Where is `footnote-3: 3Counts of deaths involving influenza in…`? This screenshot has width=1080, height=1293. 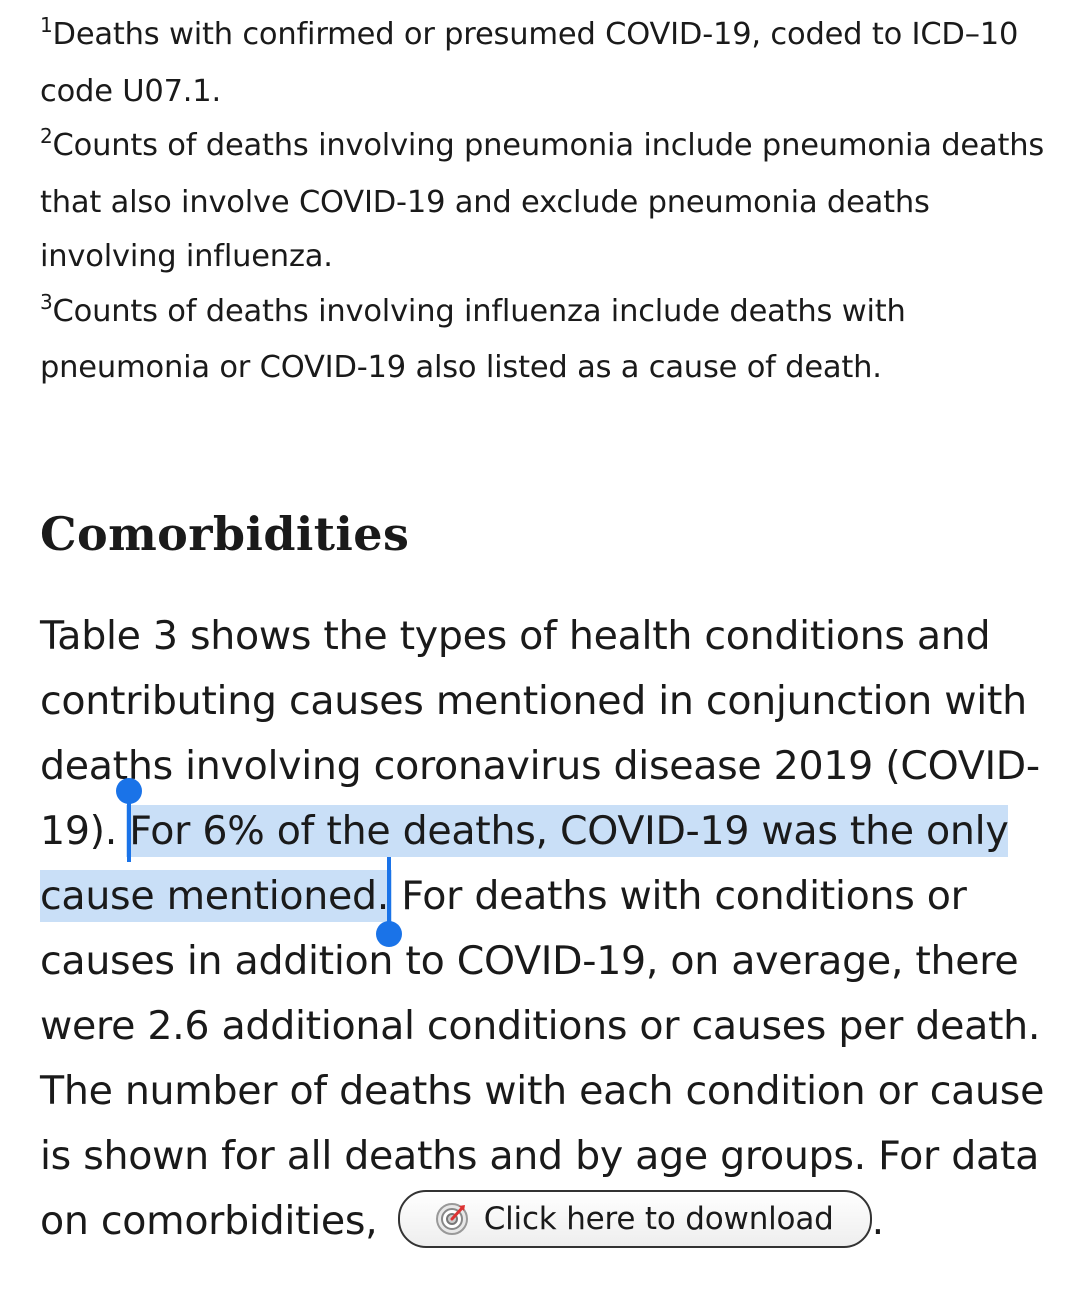 footnote-3: 3Counts of deaths involving influenza in… is located at coordinates (545, 340).